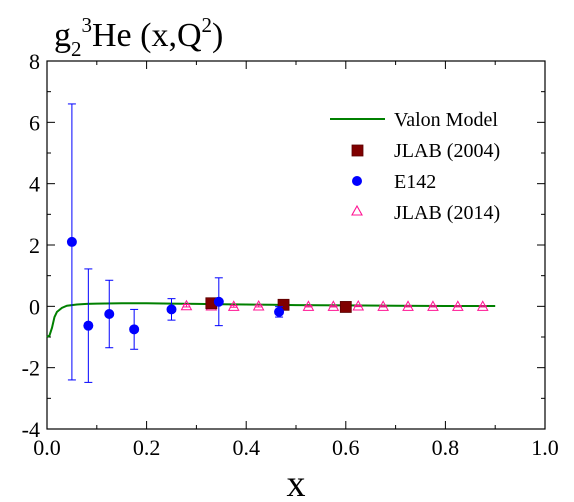  Describe the element at coordinates (31, 368) in the screenshot. I see `y-tick-label: -2` at that location.